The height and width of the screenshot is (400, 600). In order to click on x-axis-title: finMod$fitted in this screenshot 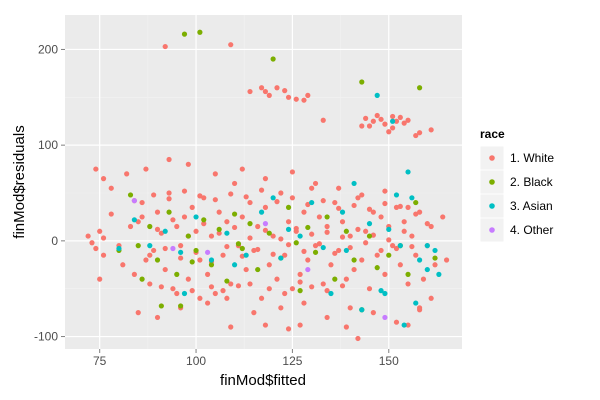, I will do `click(263, 380)`.